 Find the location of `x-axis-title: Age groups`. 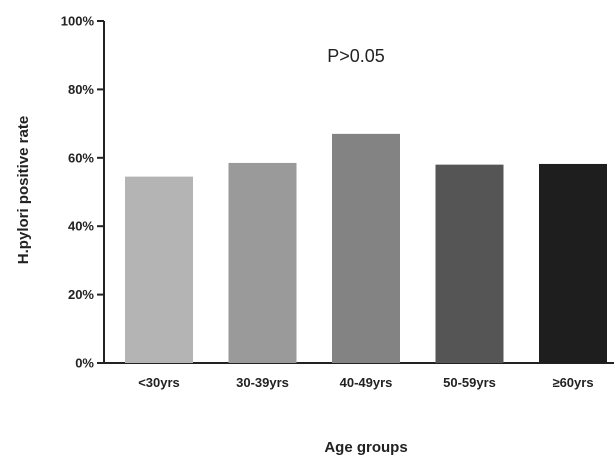

x-axis-title: Age groups is located at coordinates (365, 447).